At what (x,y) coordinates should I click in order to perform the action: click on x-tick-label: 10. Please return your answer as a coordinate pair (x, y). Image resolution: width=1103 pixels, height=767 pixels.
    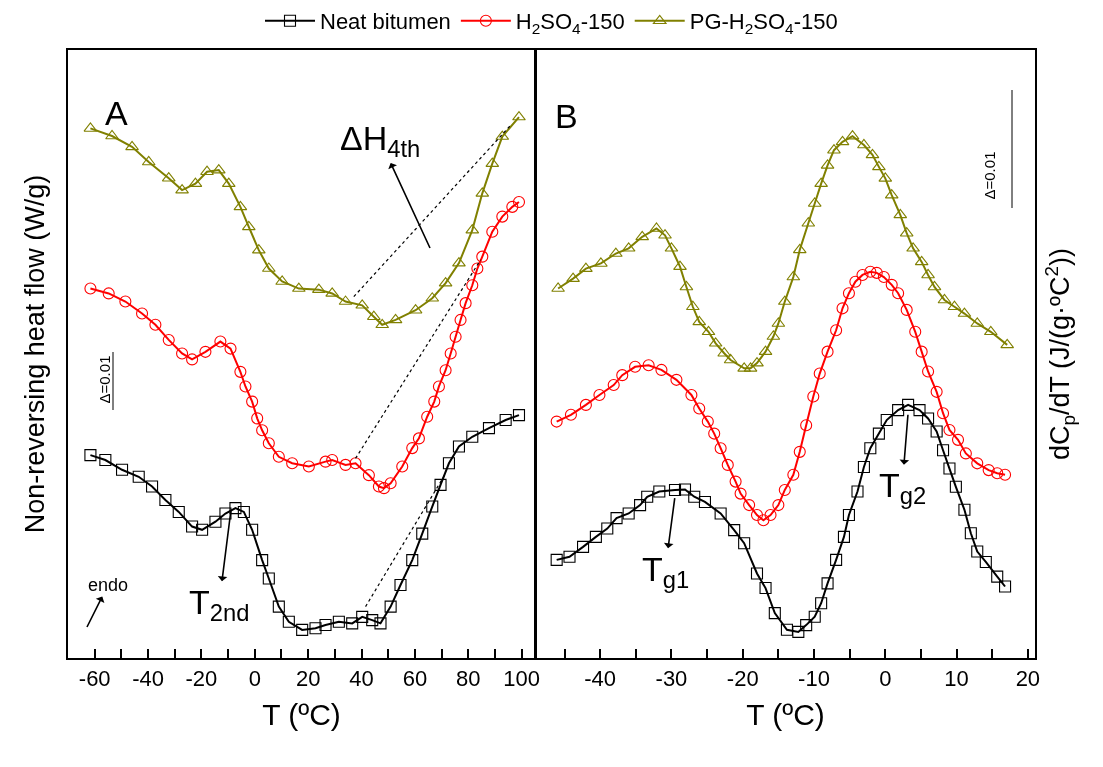
    Looking at the image, I should click on (956, 679).